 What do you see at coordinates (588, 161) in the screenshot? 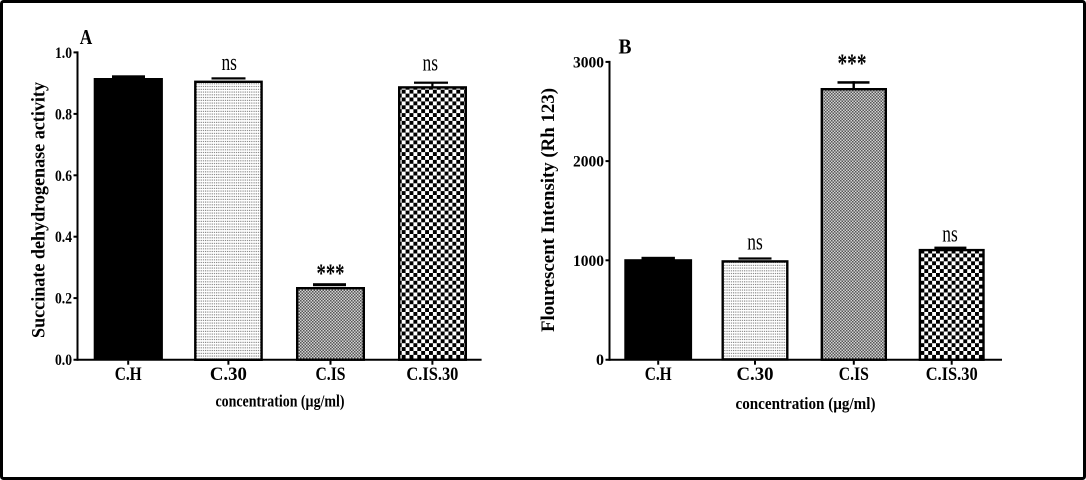
I see `svg-text: 2000` at bounding box center [588, 161].